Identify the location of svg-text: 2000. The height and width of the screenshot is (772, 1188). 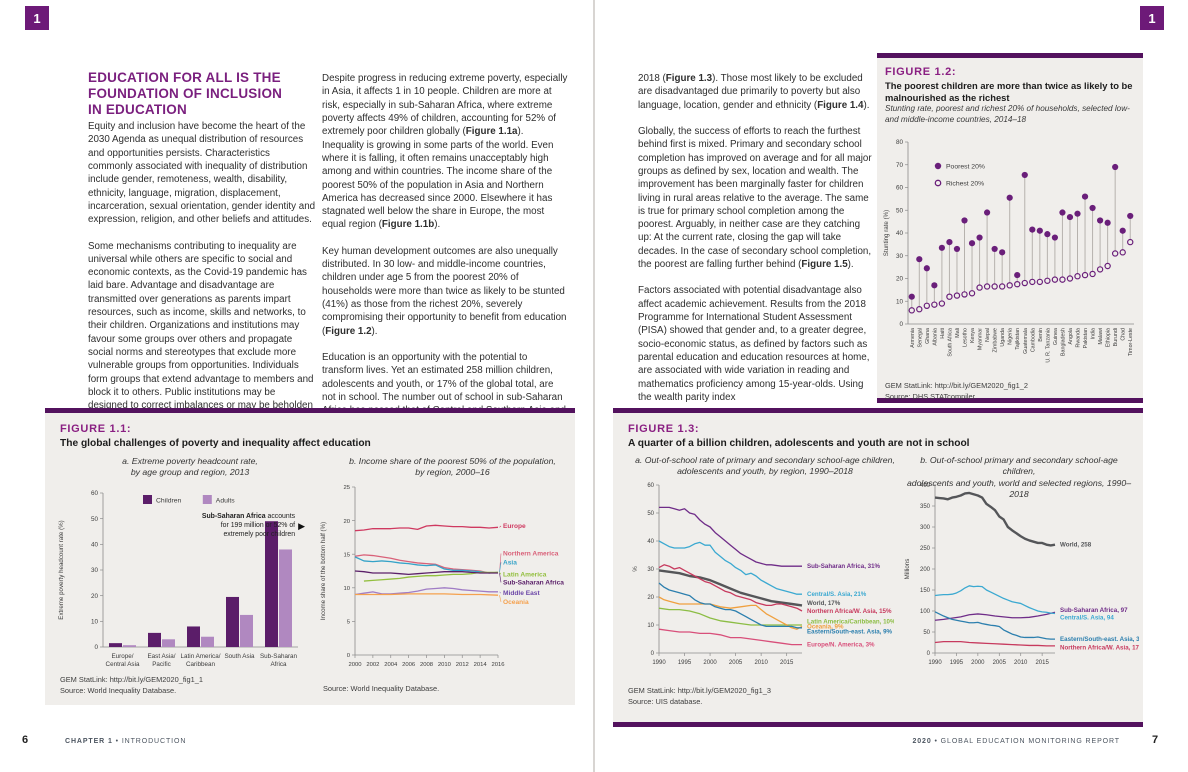
(978, 663).